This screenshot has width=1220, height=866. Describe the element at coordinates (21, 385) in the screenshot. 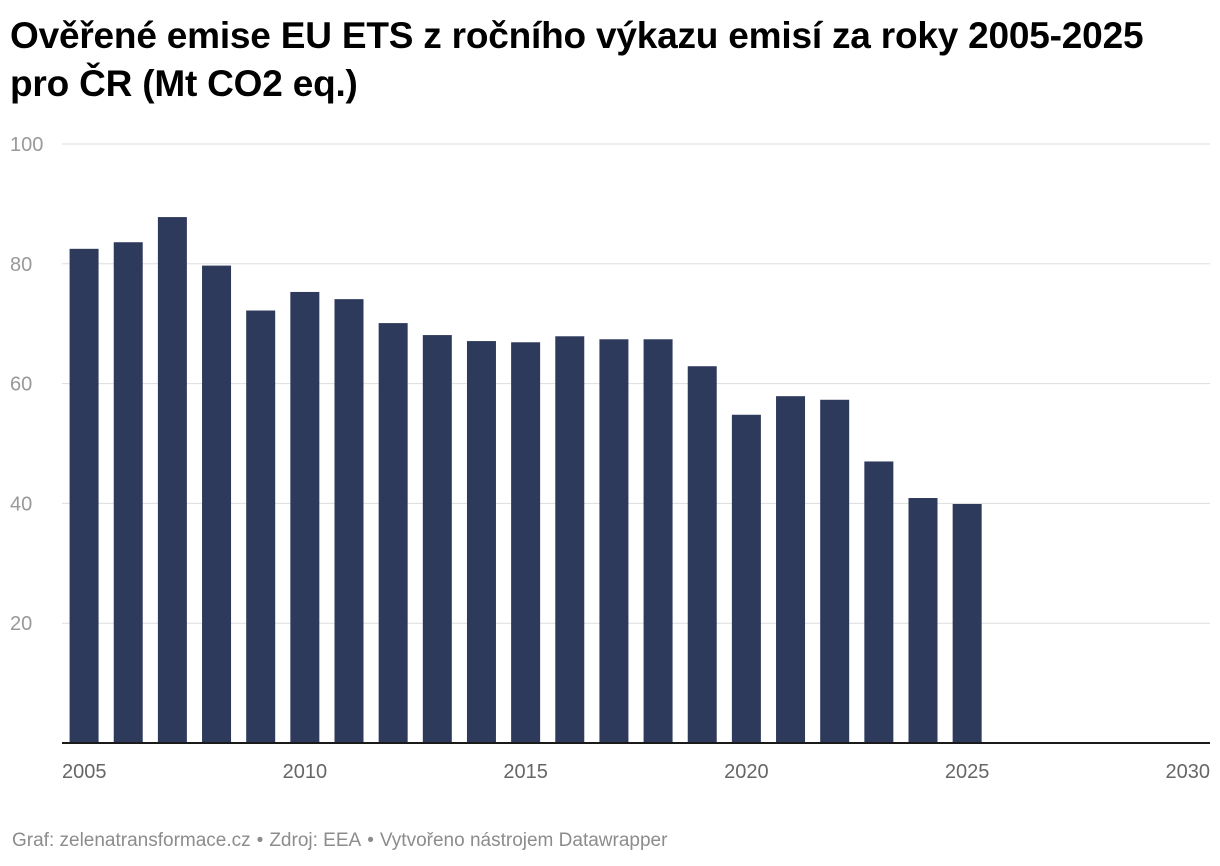

I see `y-tick-label: 60` at that location.